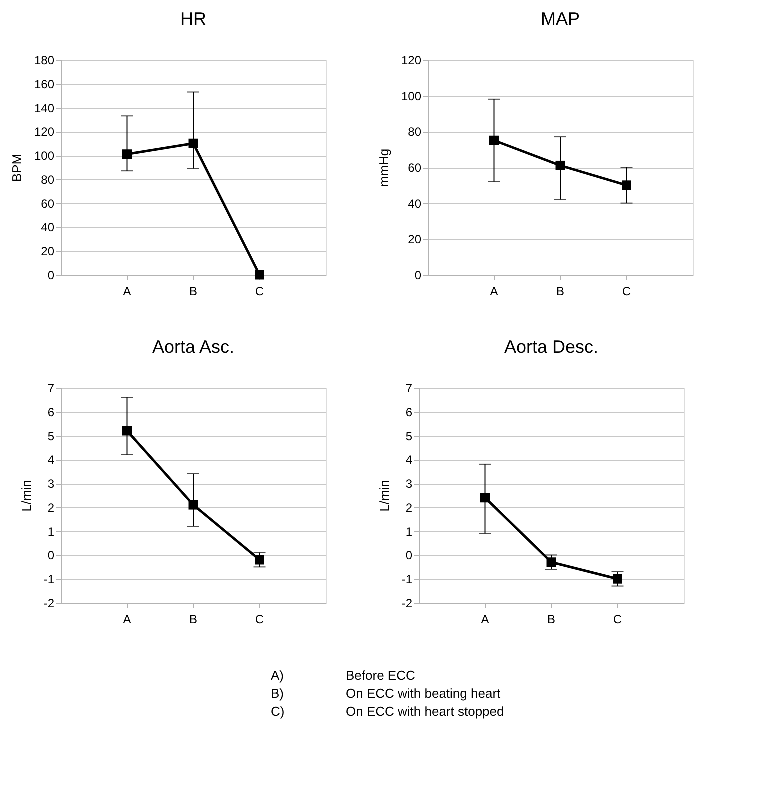 The image size is (781, 805). What do you see at coordinates (343, 675) in the screenshot?
I see `text: A) Before ECC` at bounding box center [343, 675].